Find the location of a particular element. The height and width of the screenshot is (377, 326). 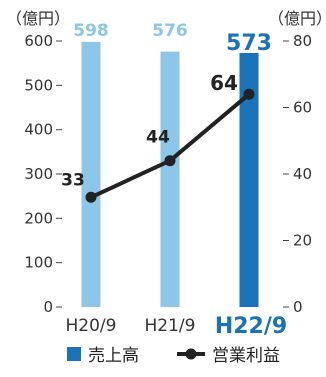

category-label: H20/9 is located at coordinates (91, 326).